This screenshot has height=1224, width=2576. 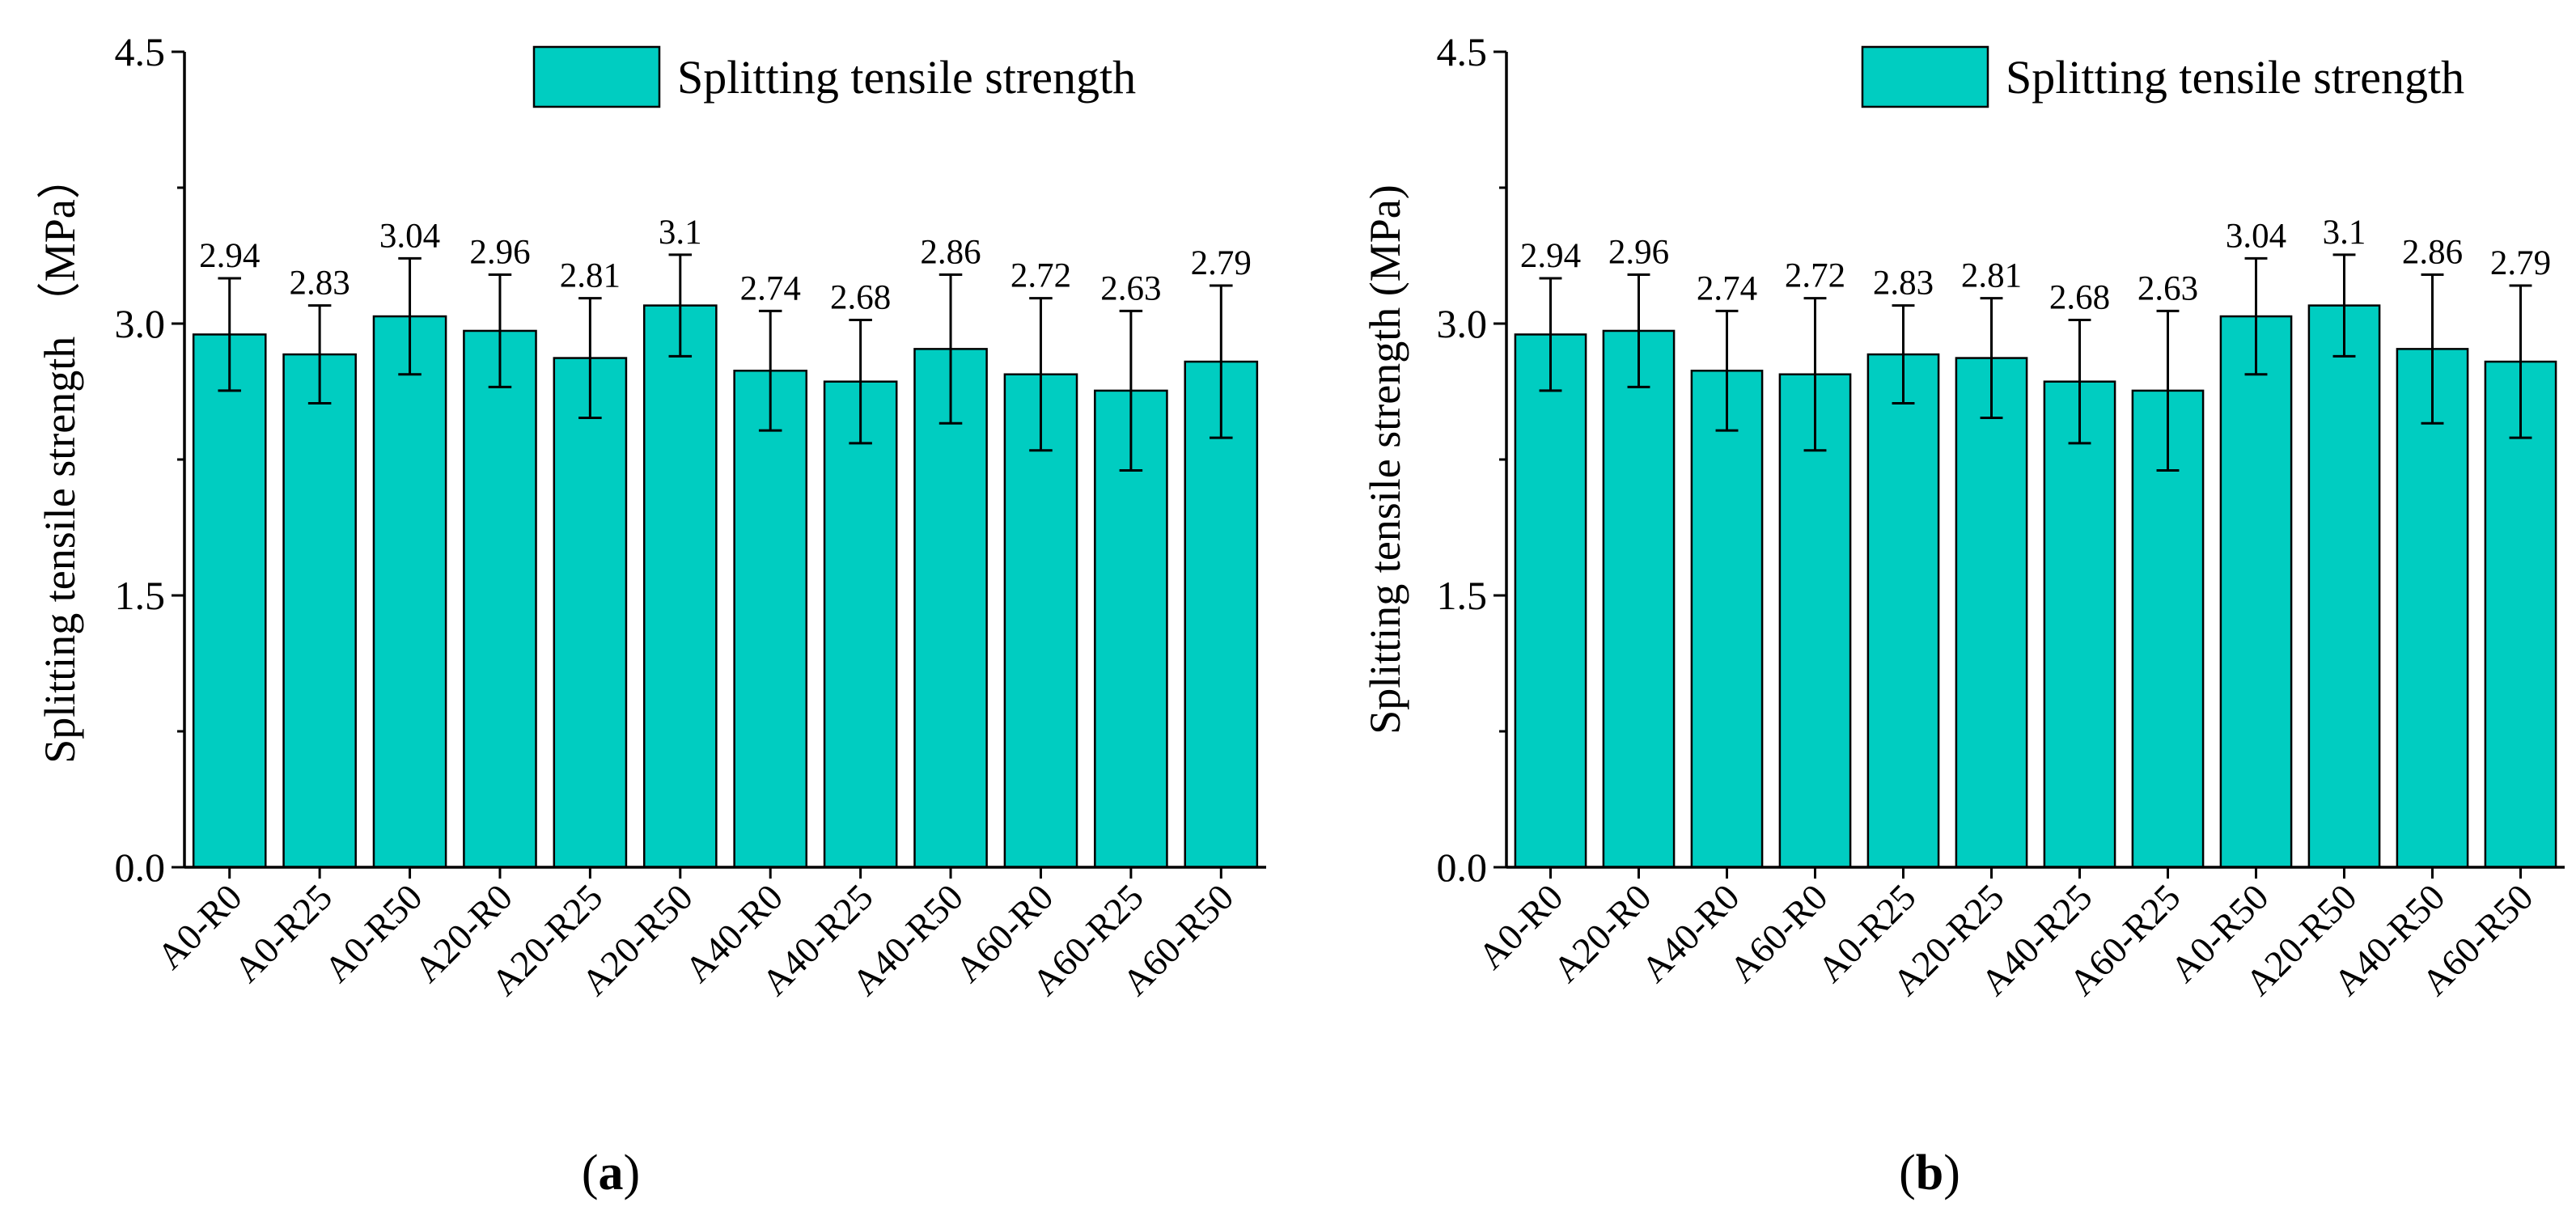 What do you see at coordinates (60, 459) in the screenshot?
I see `y-axis-title: Splitting tensile strength （MPa）` at bounding box center [60, 459].